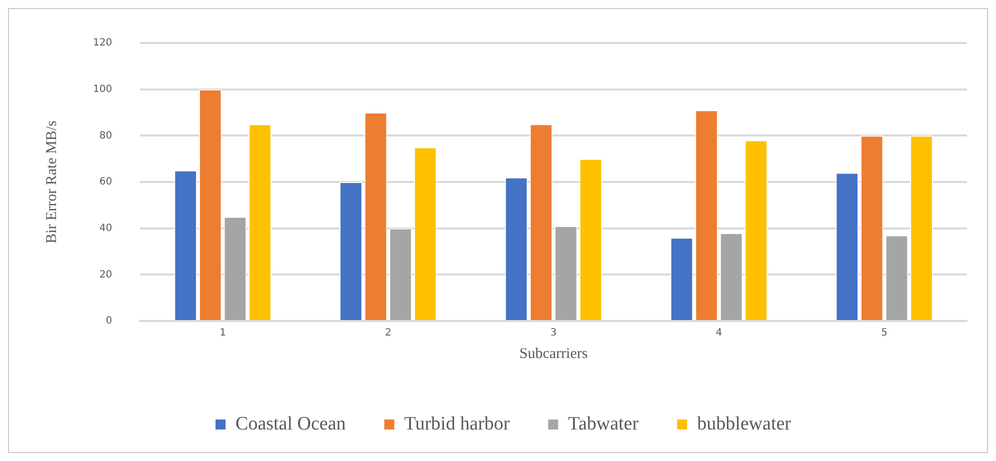 The height and width of the screenshot is (461, 996). What do you see at coordinates (223, 333) in the screenshot?
I see `x-tick-label: 1` at bounding box center [223, 333].